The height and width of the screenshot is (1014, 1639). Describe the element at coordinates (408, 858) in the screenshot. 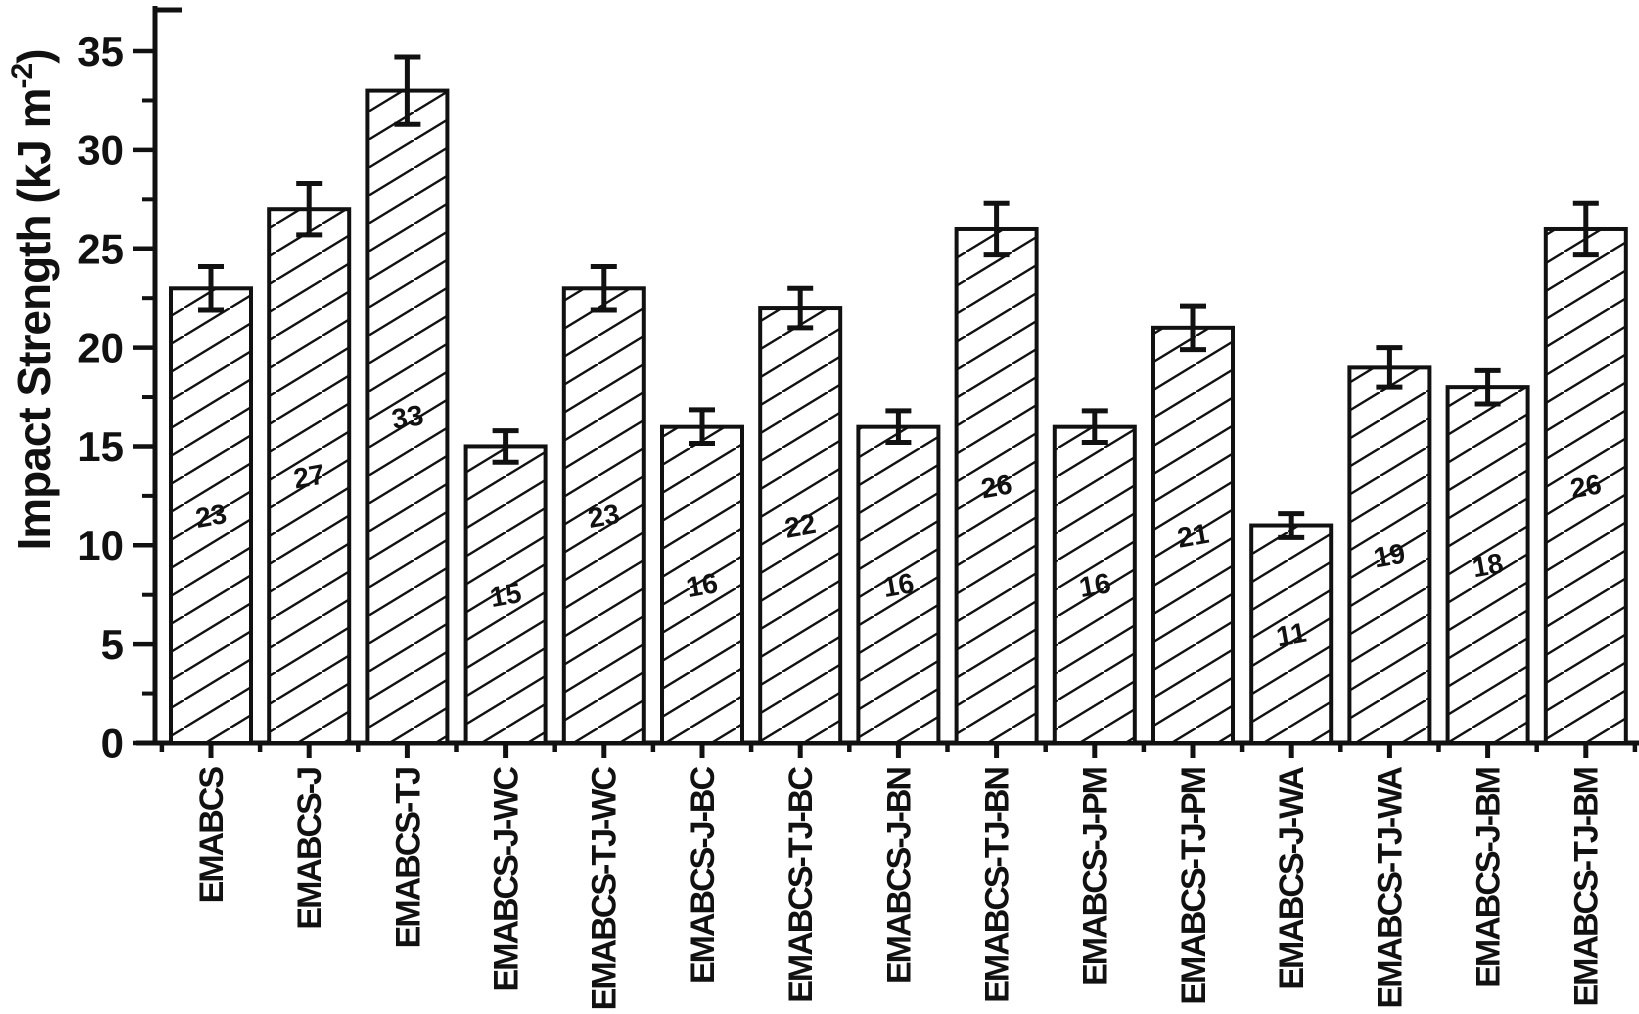

I see `x-category-label: EMABCS-TJ` at that location.